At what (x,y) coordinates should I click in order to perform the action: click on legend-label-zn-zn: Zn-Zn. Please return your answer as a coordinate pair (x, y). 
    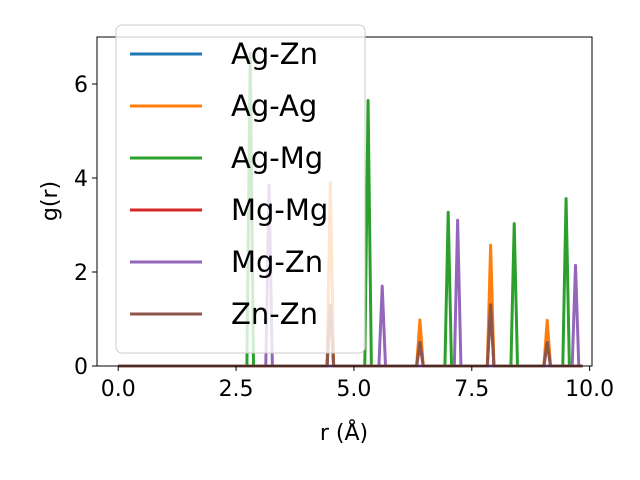
    Looking at the image, I should click on (274, 314).